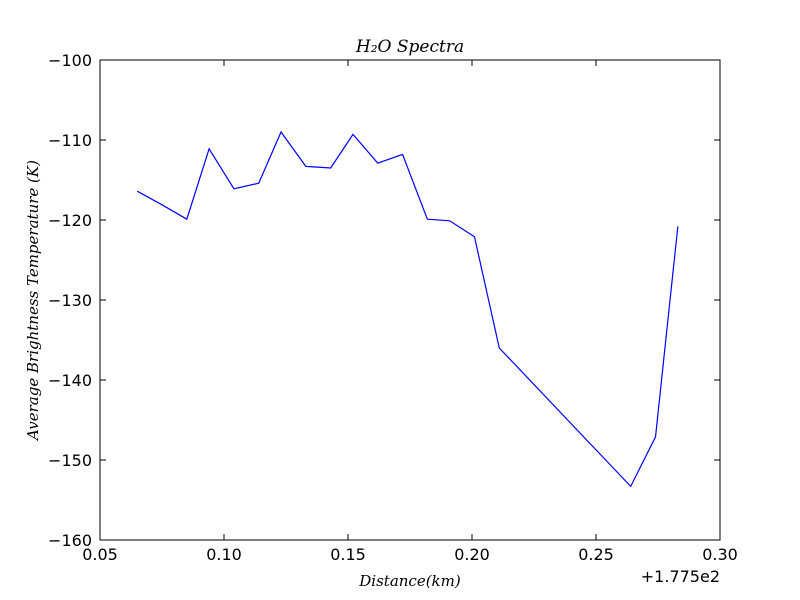  What do you see at coordinates (224, 554) in the screenshot?
I see `x-tick-label: 0.10` at bounding box center [224, 554].